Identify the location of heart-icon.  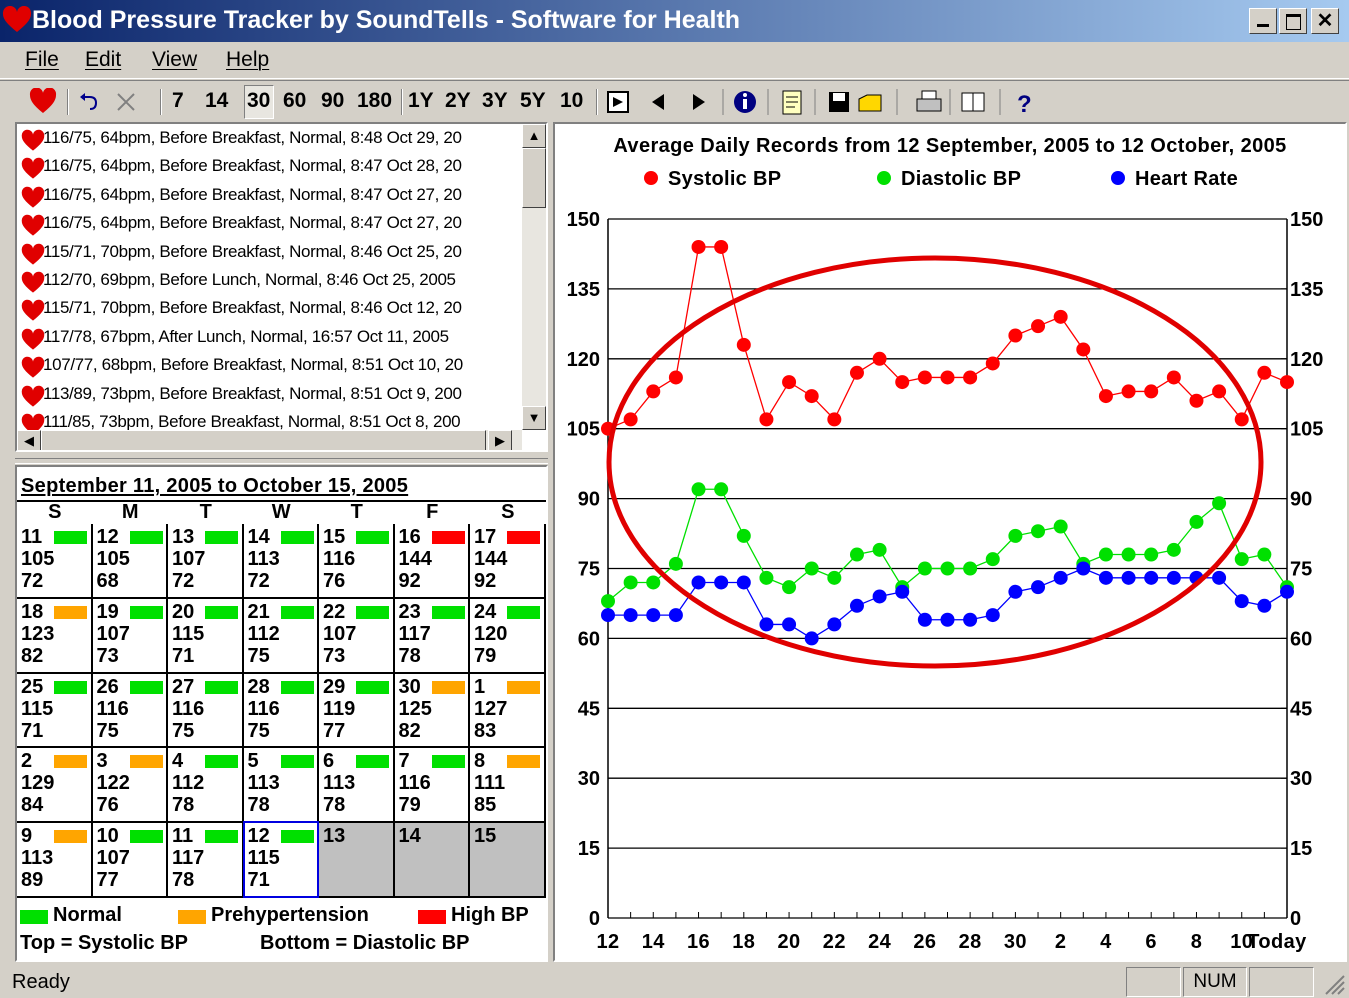
(33, 168).